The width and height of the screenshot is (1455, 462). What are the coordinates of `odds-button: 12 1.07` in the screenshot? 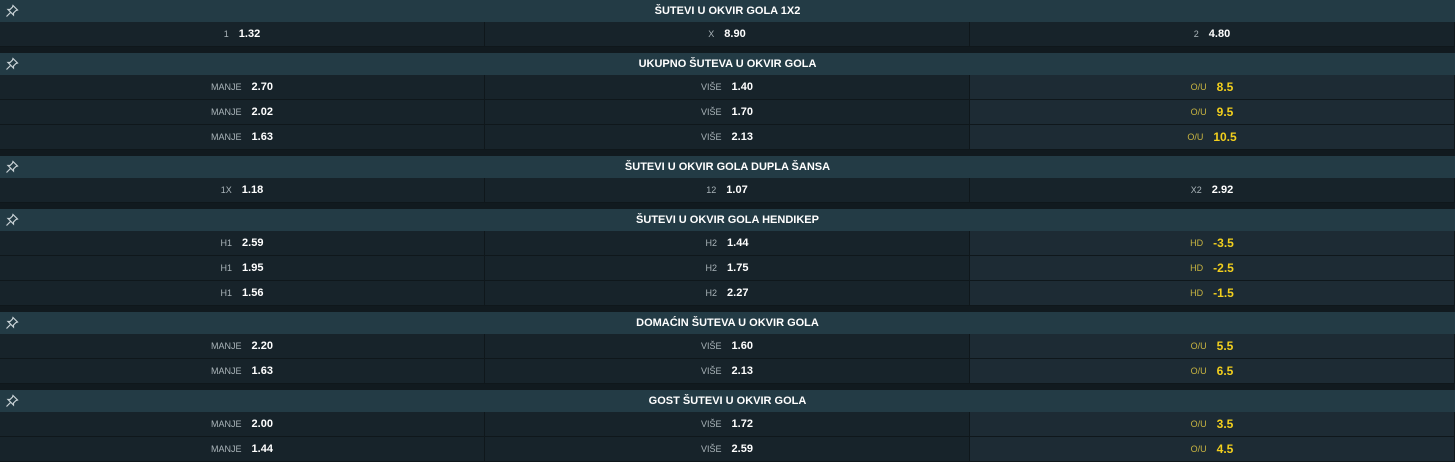 It's located at (727, 190).